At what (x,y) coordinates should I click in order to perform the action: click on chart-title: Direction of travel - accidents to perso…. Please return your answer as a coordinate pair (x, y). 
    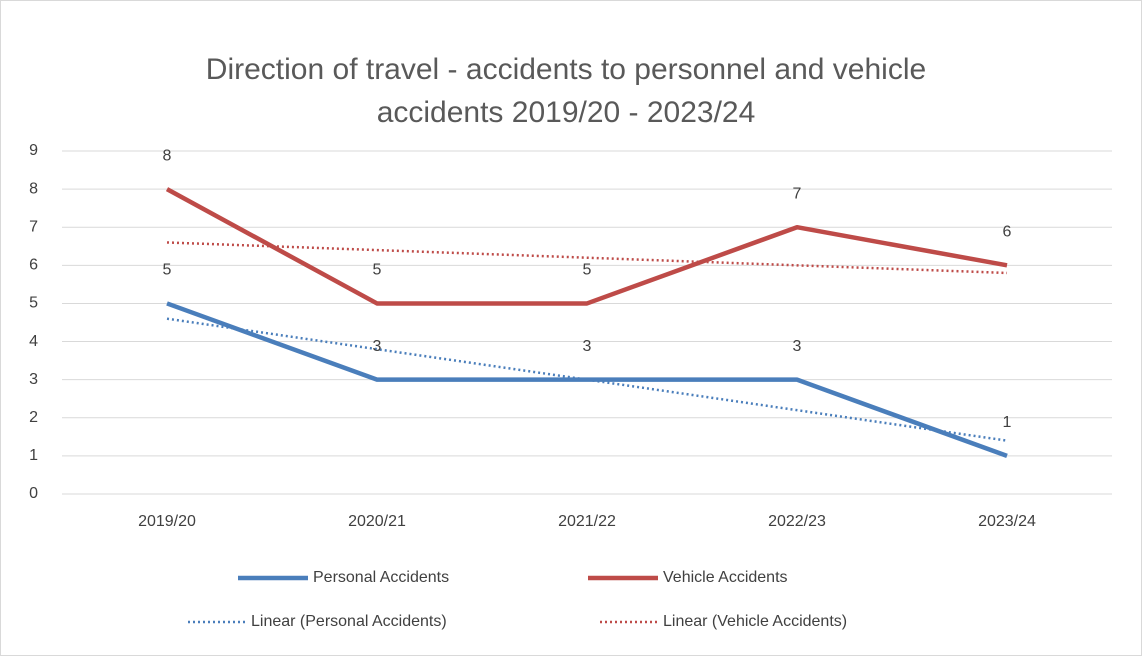
    Looking at the image, I should click on (566, 69).